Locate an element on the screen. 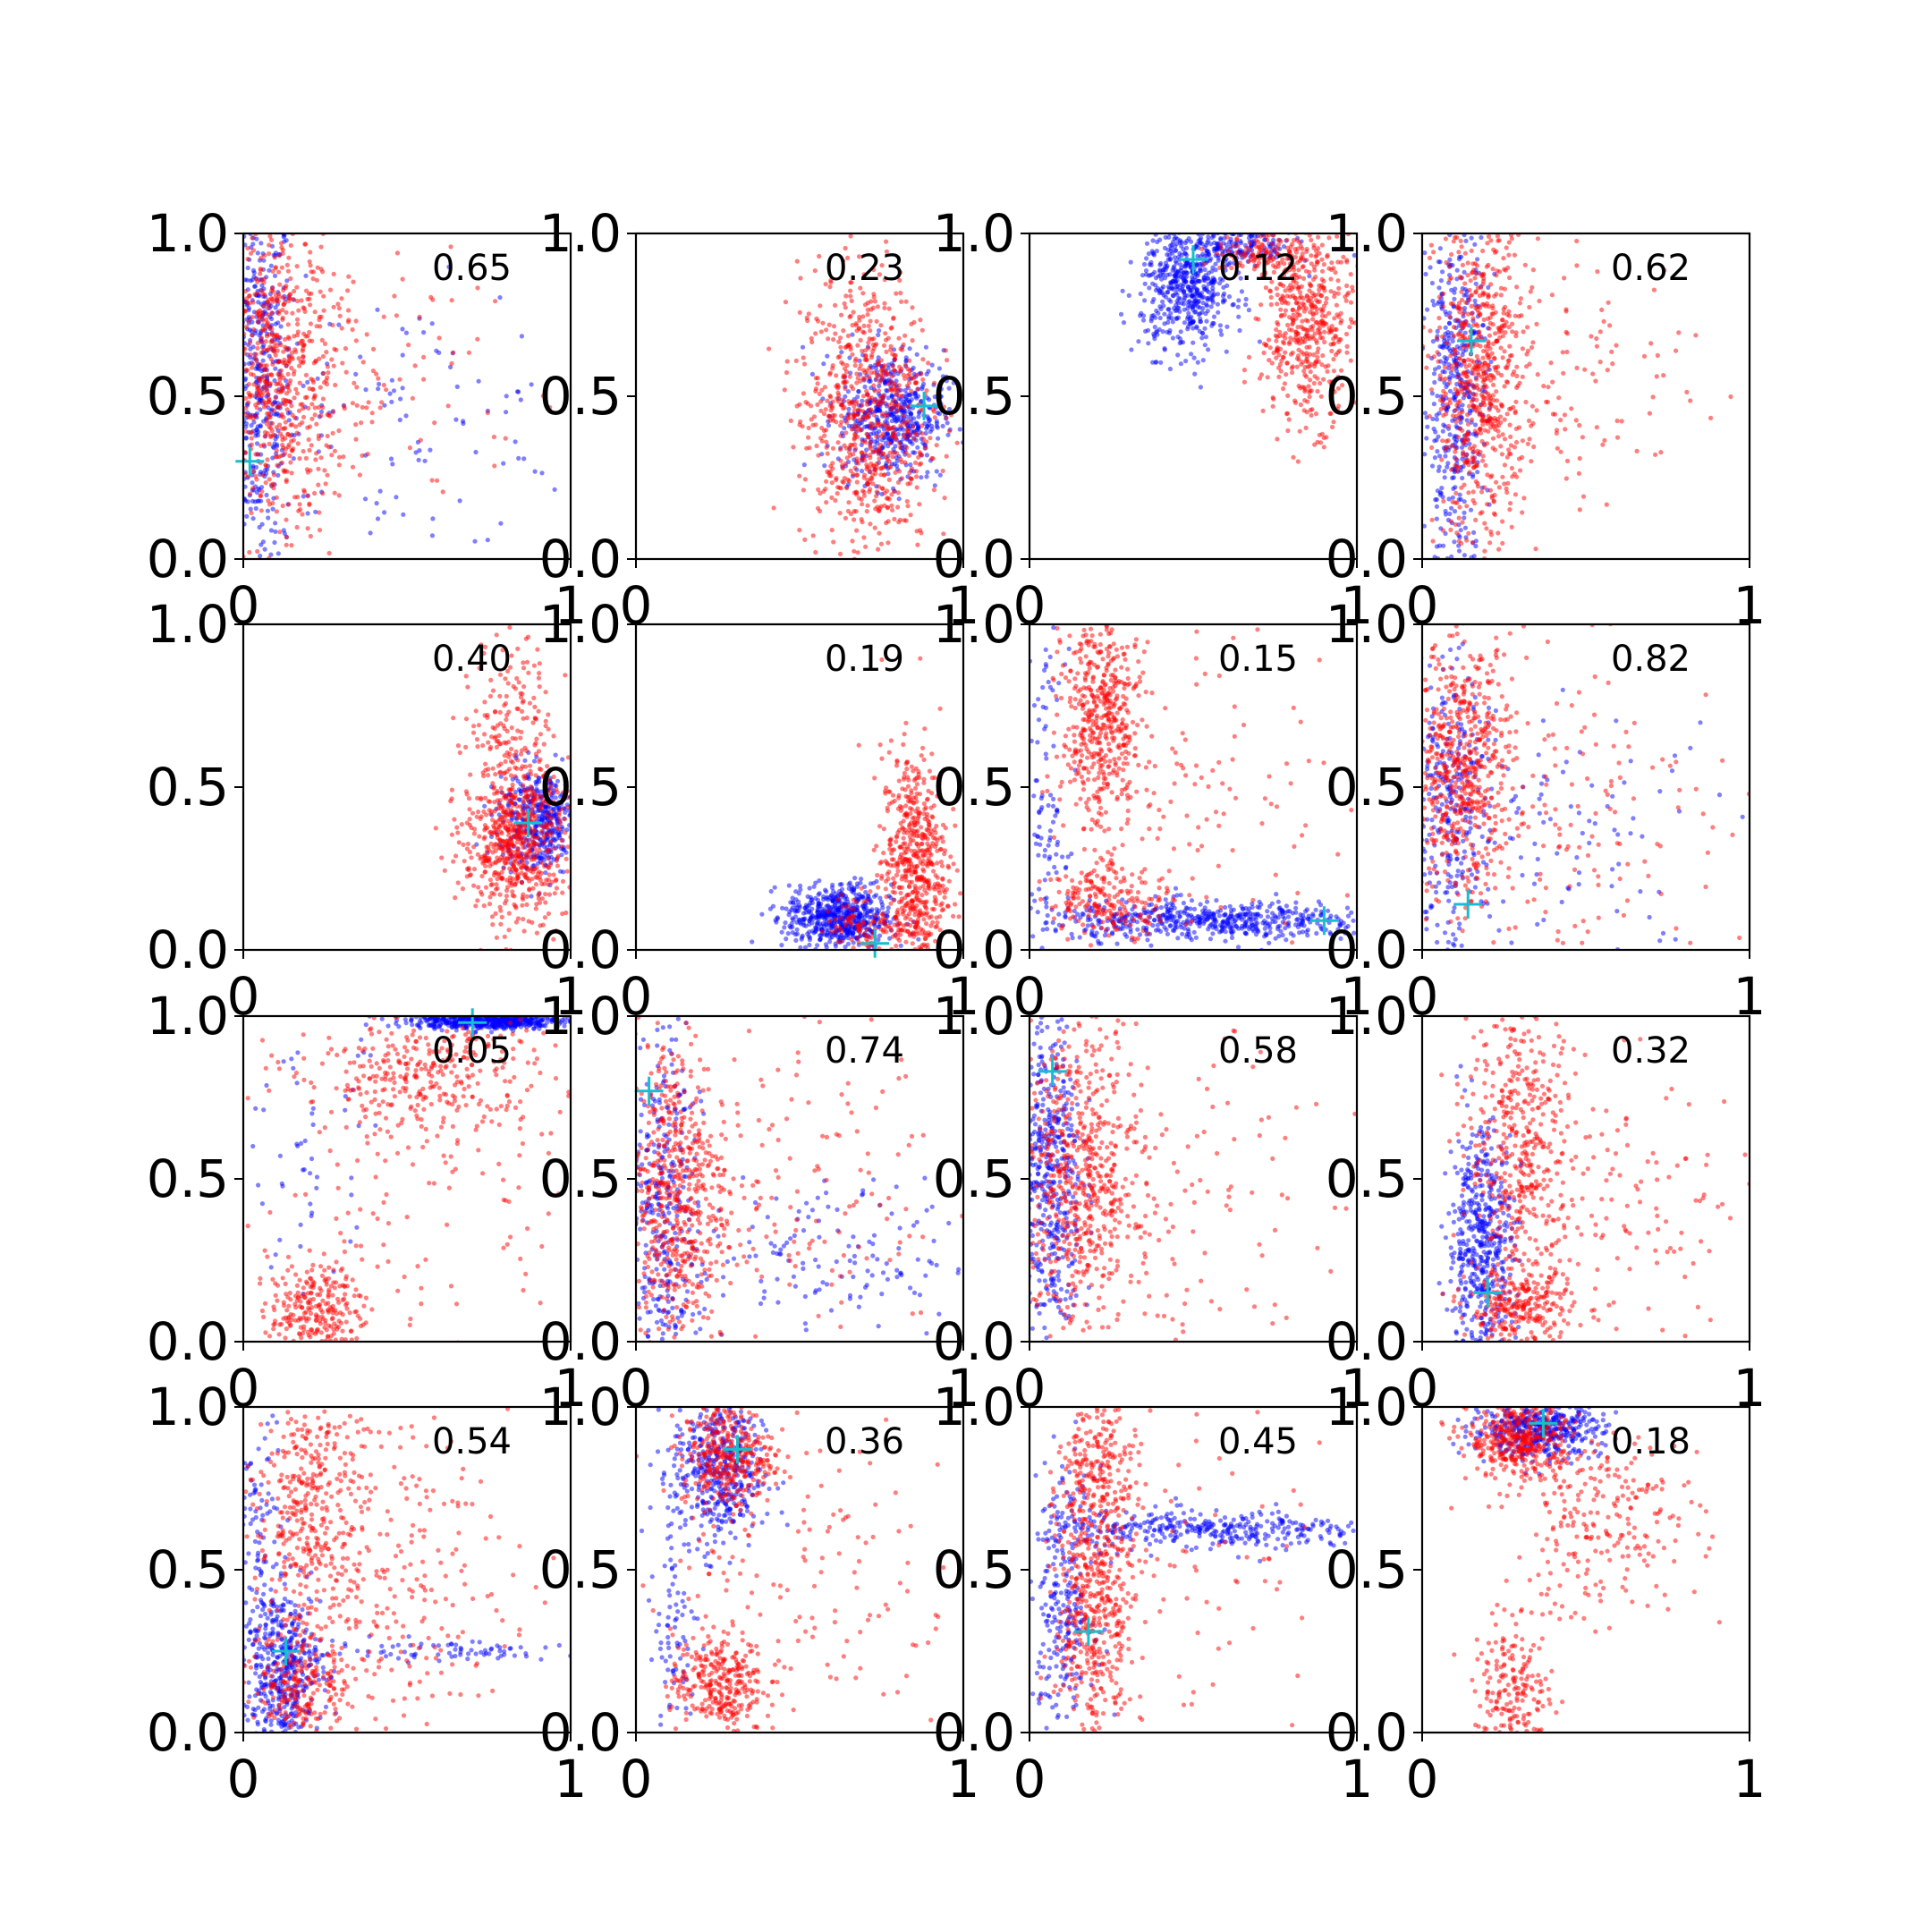  y-tick-label: 1.0 is located at coordinates (188, 233).